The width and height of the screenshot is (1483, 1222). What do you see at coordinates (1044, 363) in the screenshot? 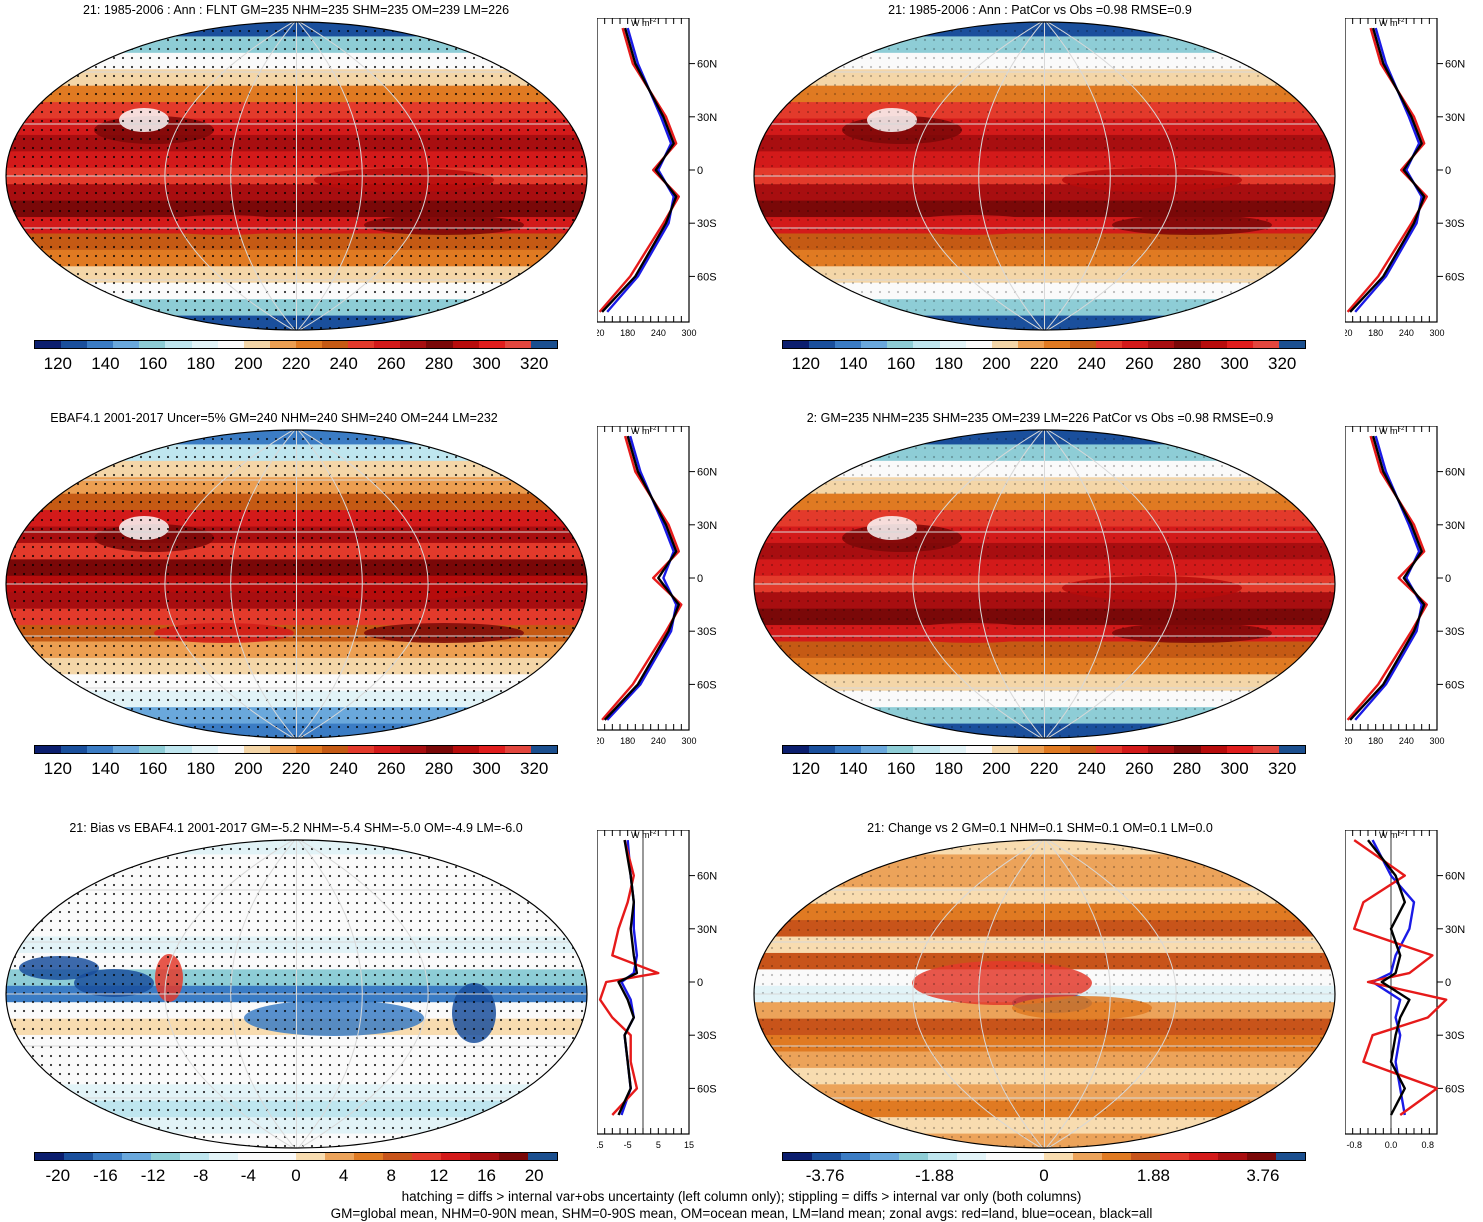
I see `colorbar-tick-label: 220` at bounding box center [1044, 363].